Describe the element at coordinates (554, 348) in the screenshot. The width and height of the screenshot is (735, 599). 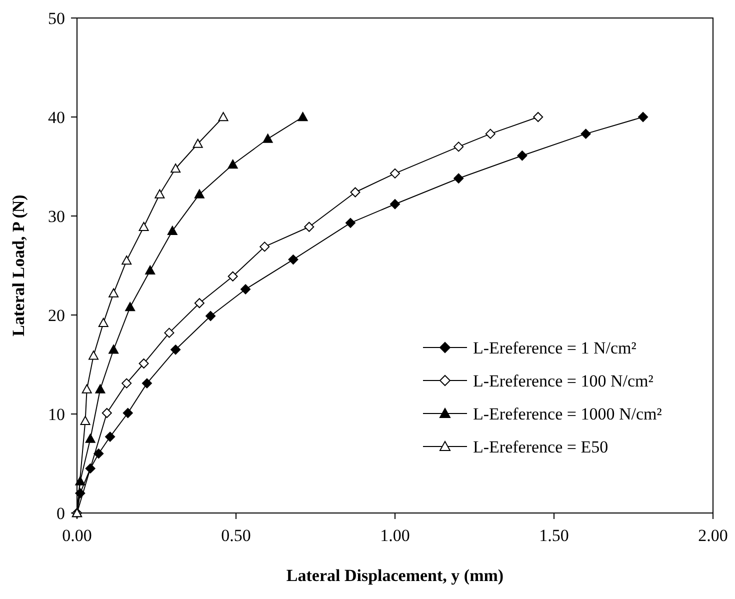
I see `legend-label: L-Ereference = 1 N/cm²` at that location.